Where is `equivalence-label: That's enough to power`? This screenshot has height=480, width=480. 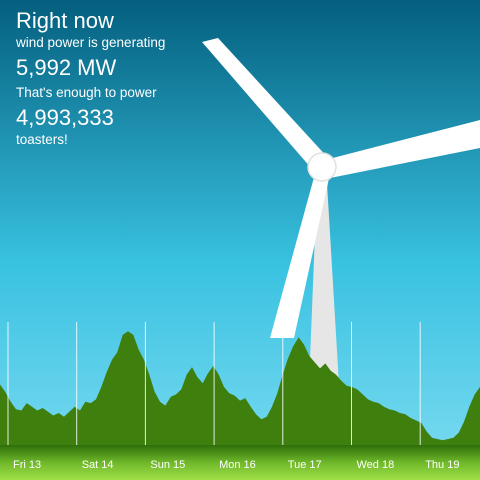
equivalence-label: That's enough to power is located at coordinates (86, 92).